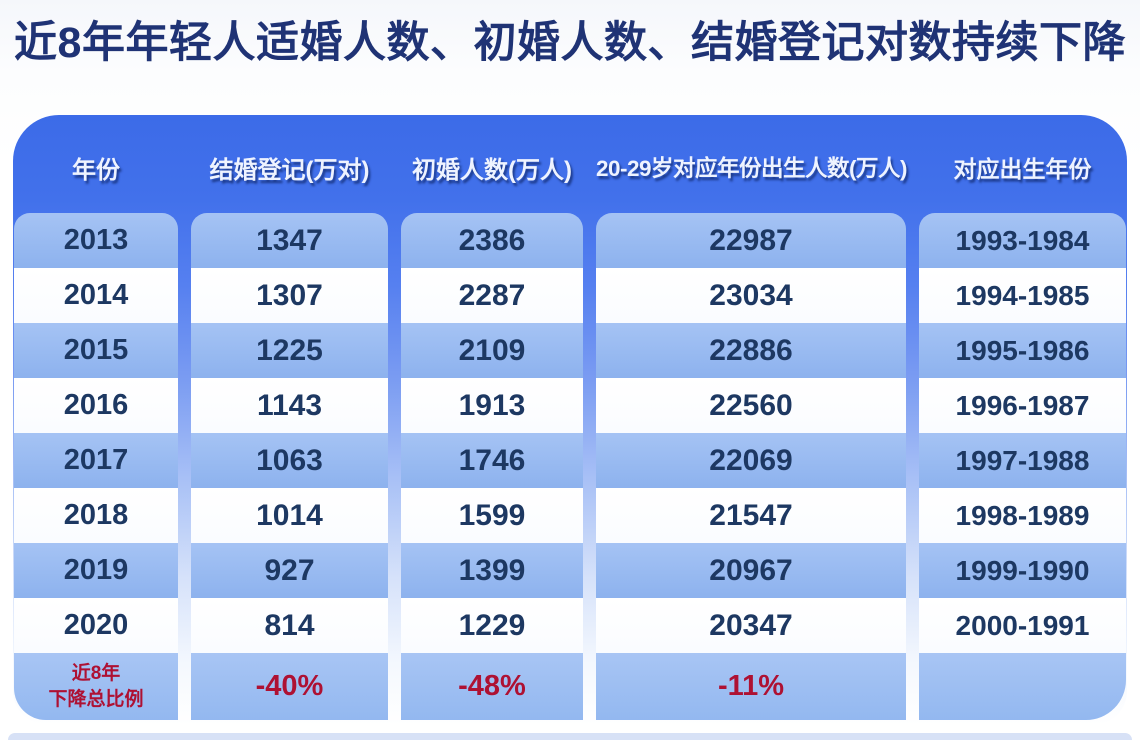  I want to click on table-cell: 1913, so click(492, 405).